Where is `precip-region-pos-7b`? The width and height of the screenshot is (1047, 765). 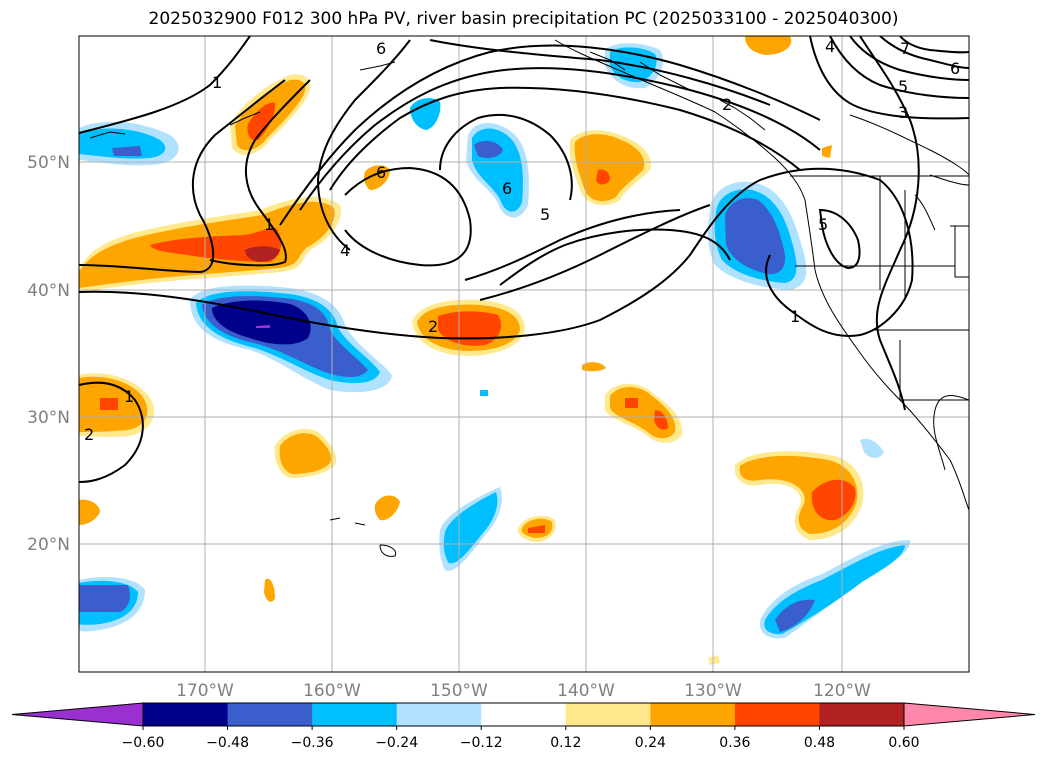 precip-region-pos-7b is located at coordinates (305, 453).